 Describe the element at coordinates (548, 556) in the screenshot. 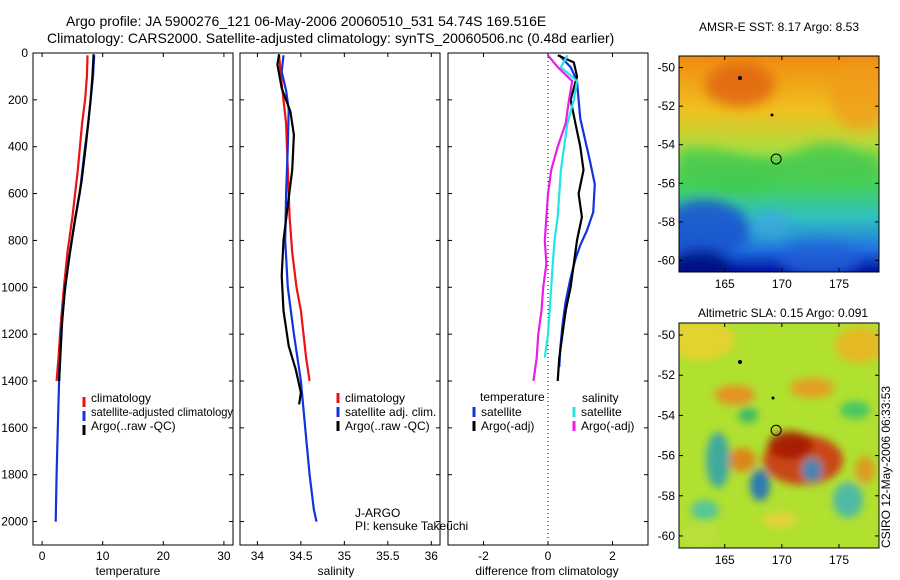

I see `difference-xtick-label: 0` at that location.